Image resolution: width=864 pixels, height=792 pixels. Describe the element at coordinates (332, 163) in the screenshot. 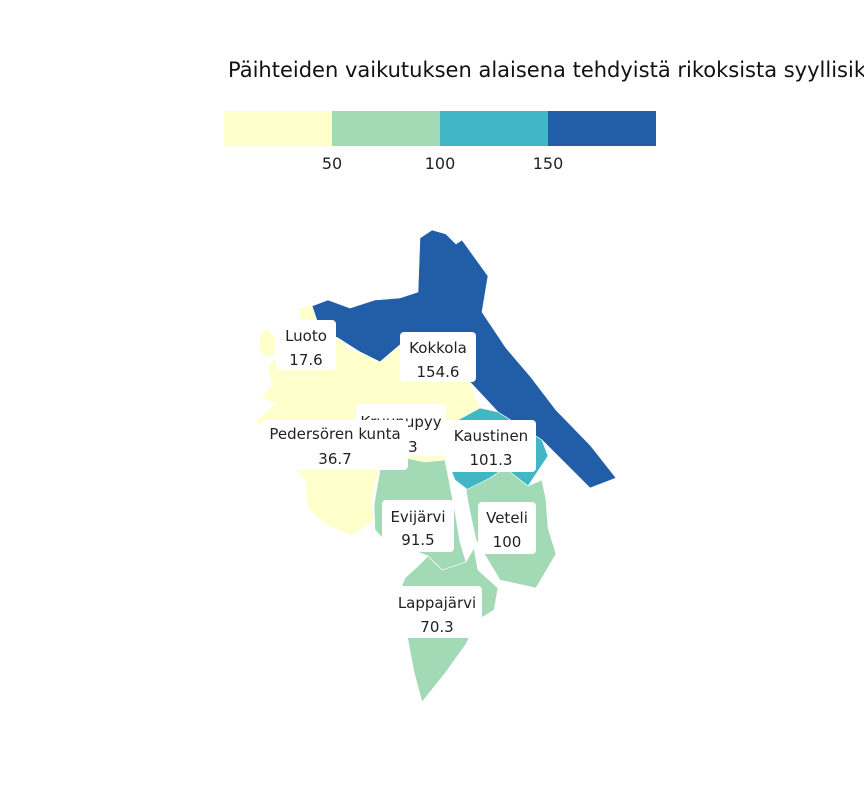

I see `legend-tick-1: 50` at that location.